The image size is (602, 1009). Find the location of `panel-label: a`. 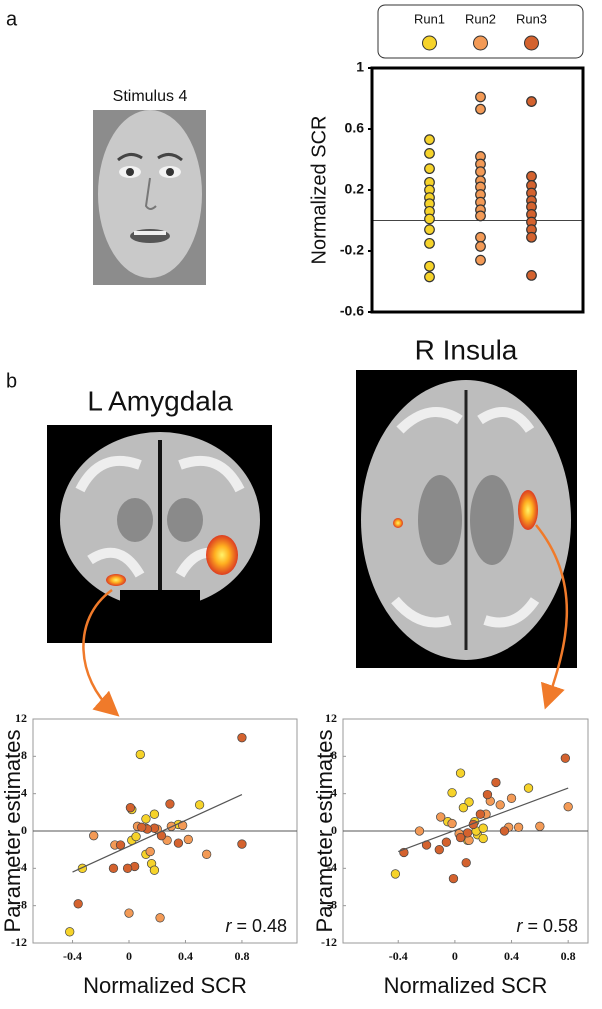

panel-label: a is located at coordinates (12, 19).